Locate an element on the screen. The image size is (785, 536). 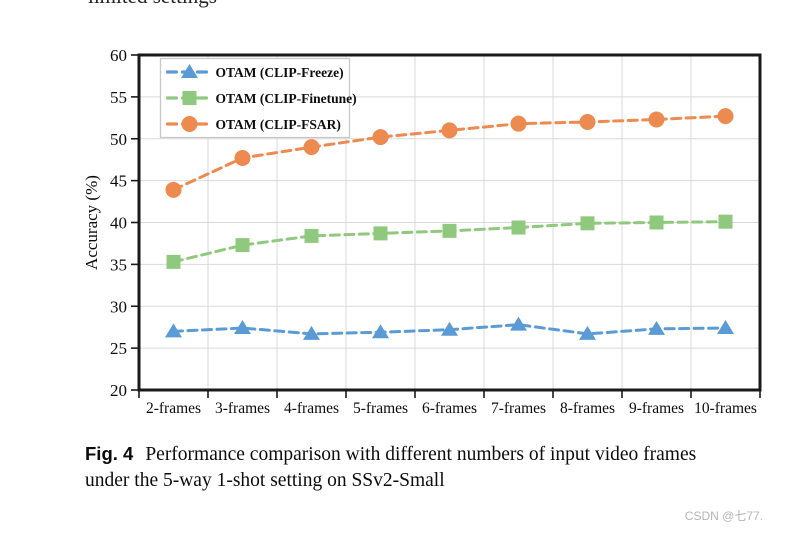
x-tick-label: 9-frames is located at coordinates (656, 408).